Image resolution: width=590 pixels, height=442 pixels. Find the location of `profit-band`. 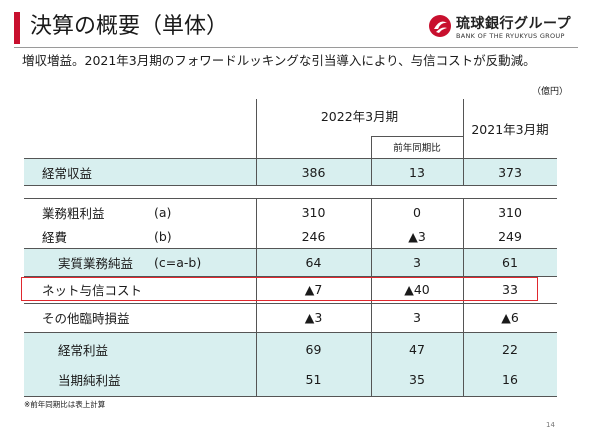

profit-band is located at coordinates (290, 364).